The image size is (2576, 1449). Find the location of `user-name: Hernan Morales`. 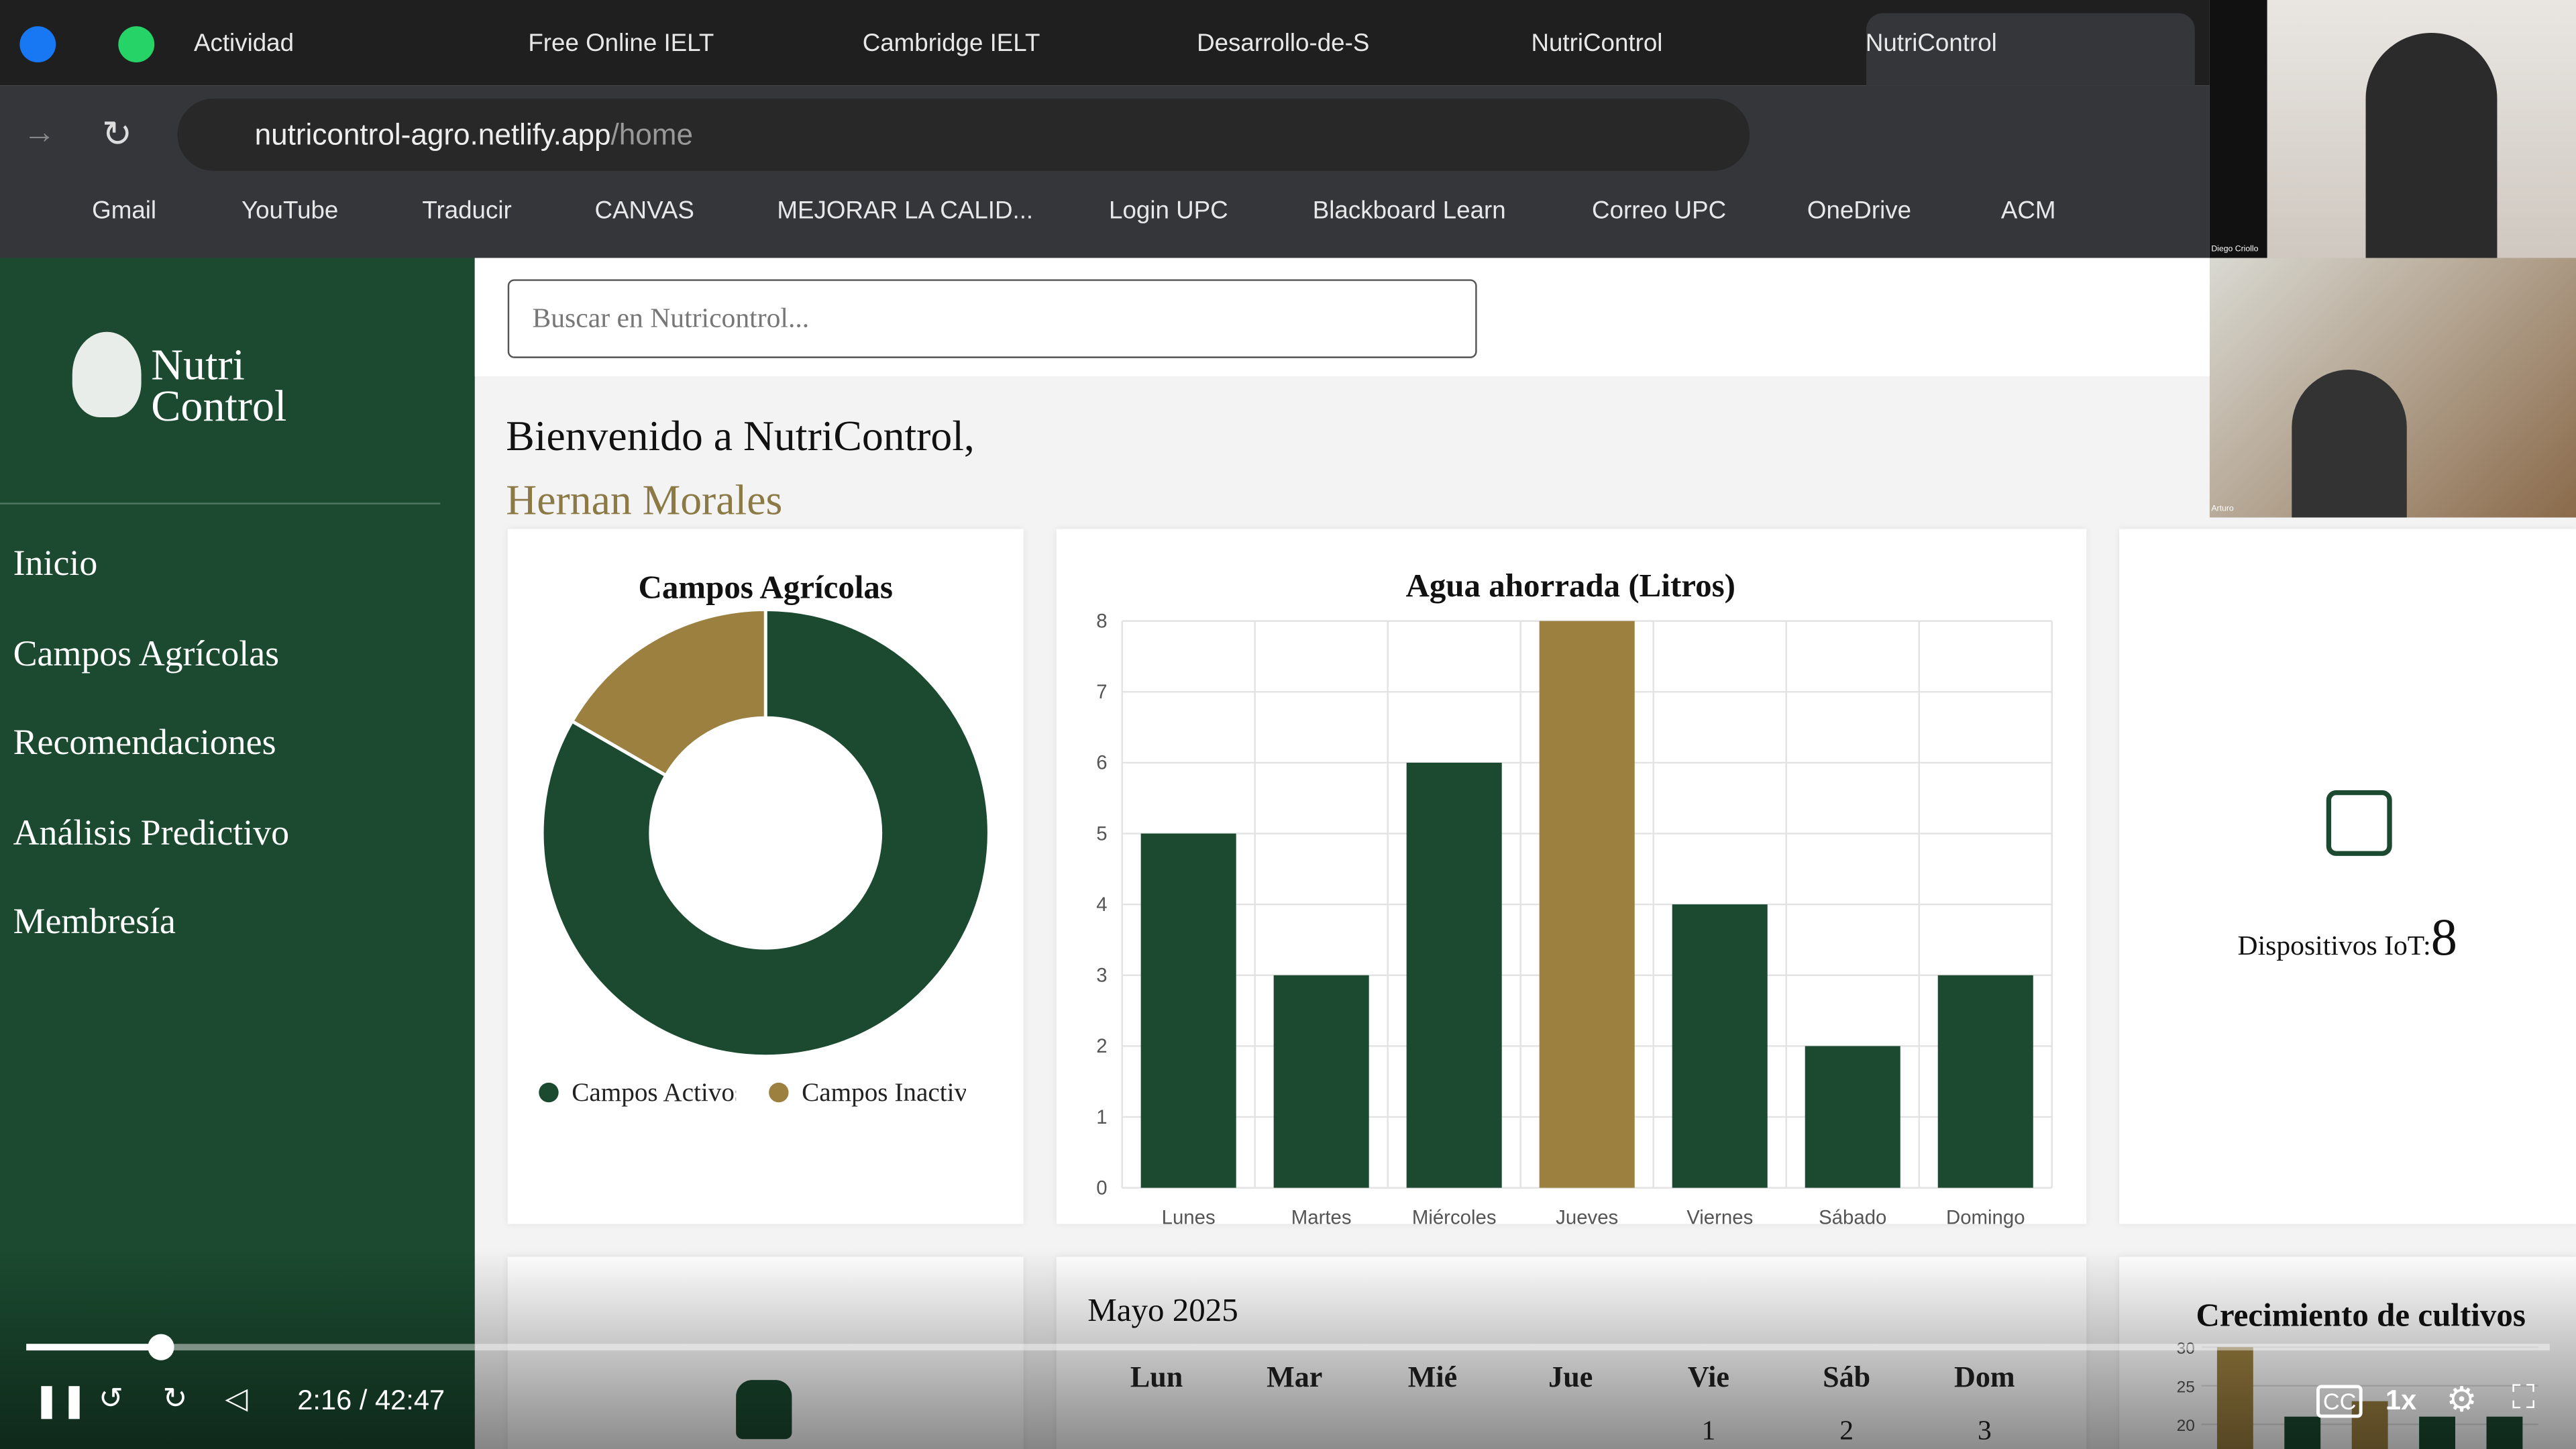

user-name: Hernan Morales is located at coordinates (644, 500).